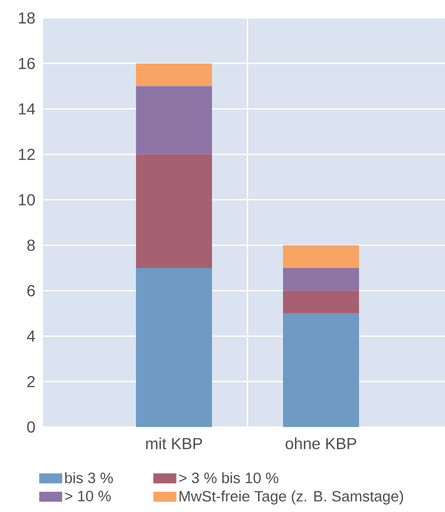 The image size is (445, 512). Describe the element at coordinates (174, 444) in the screenshot. I see `x-tick-label: mit KBP` at that location.